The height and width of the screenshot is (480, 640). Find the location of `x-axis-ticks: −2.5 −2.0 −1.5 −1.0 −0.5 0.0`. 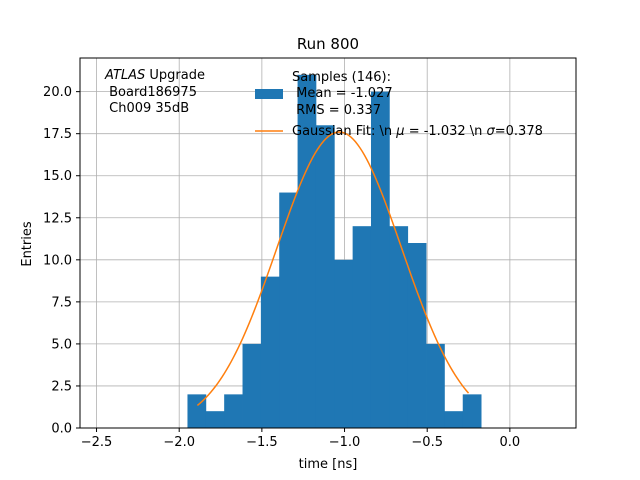

x-axis-ticks: −2.5 −2.0 −1.5 −1.0 −0.5 0.0 is located at coordinates (300, 439).